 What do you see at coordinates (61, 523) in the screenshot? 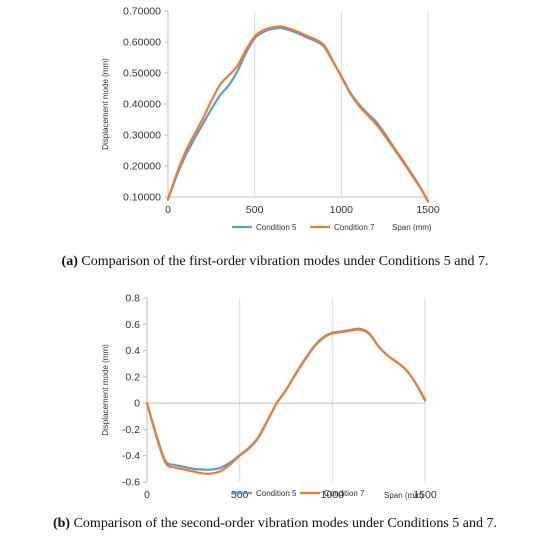
I see `caption-b-prefix: (b)` at bounding box center [61, 523].